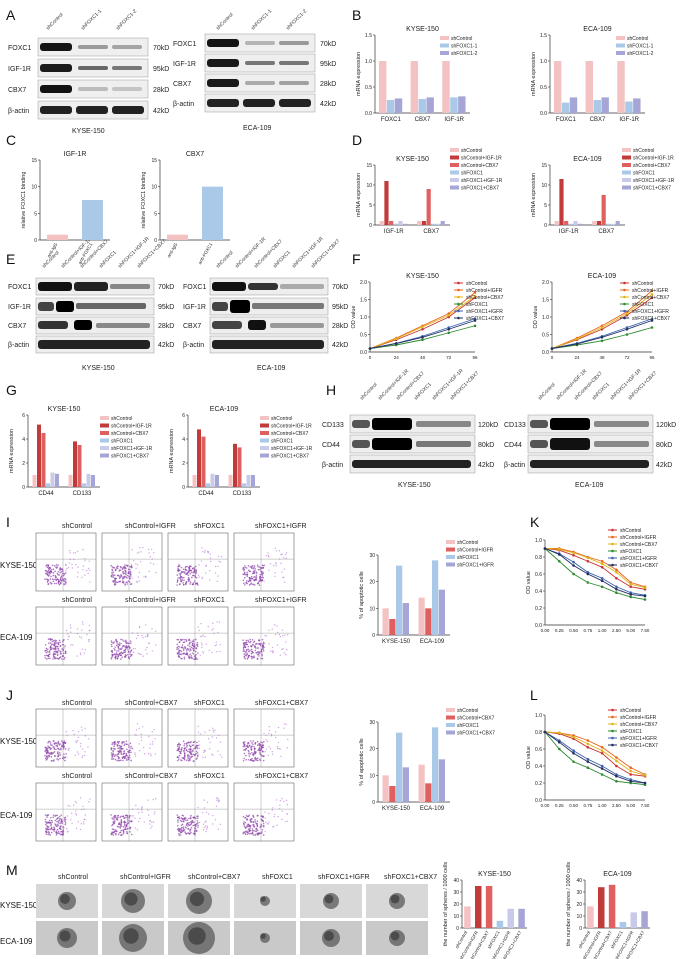  I want to click on panel-label-d: D, so click(357, 140).